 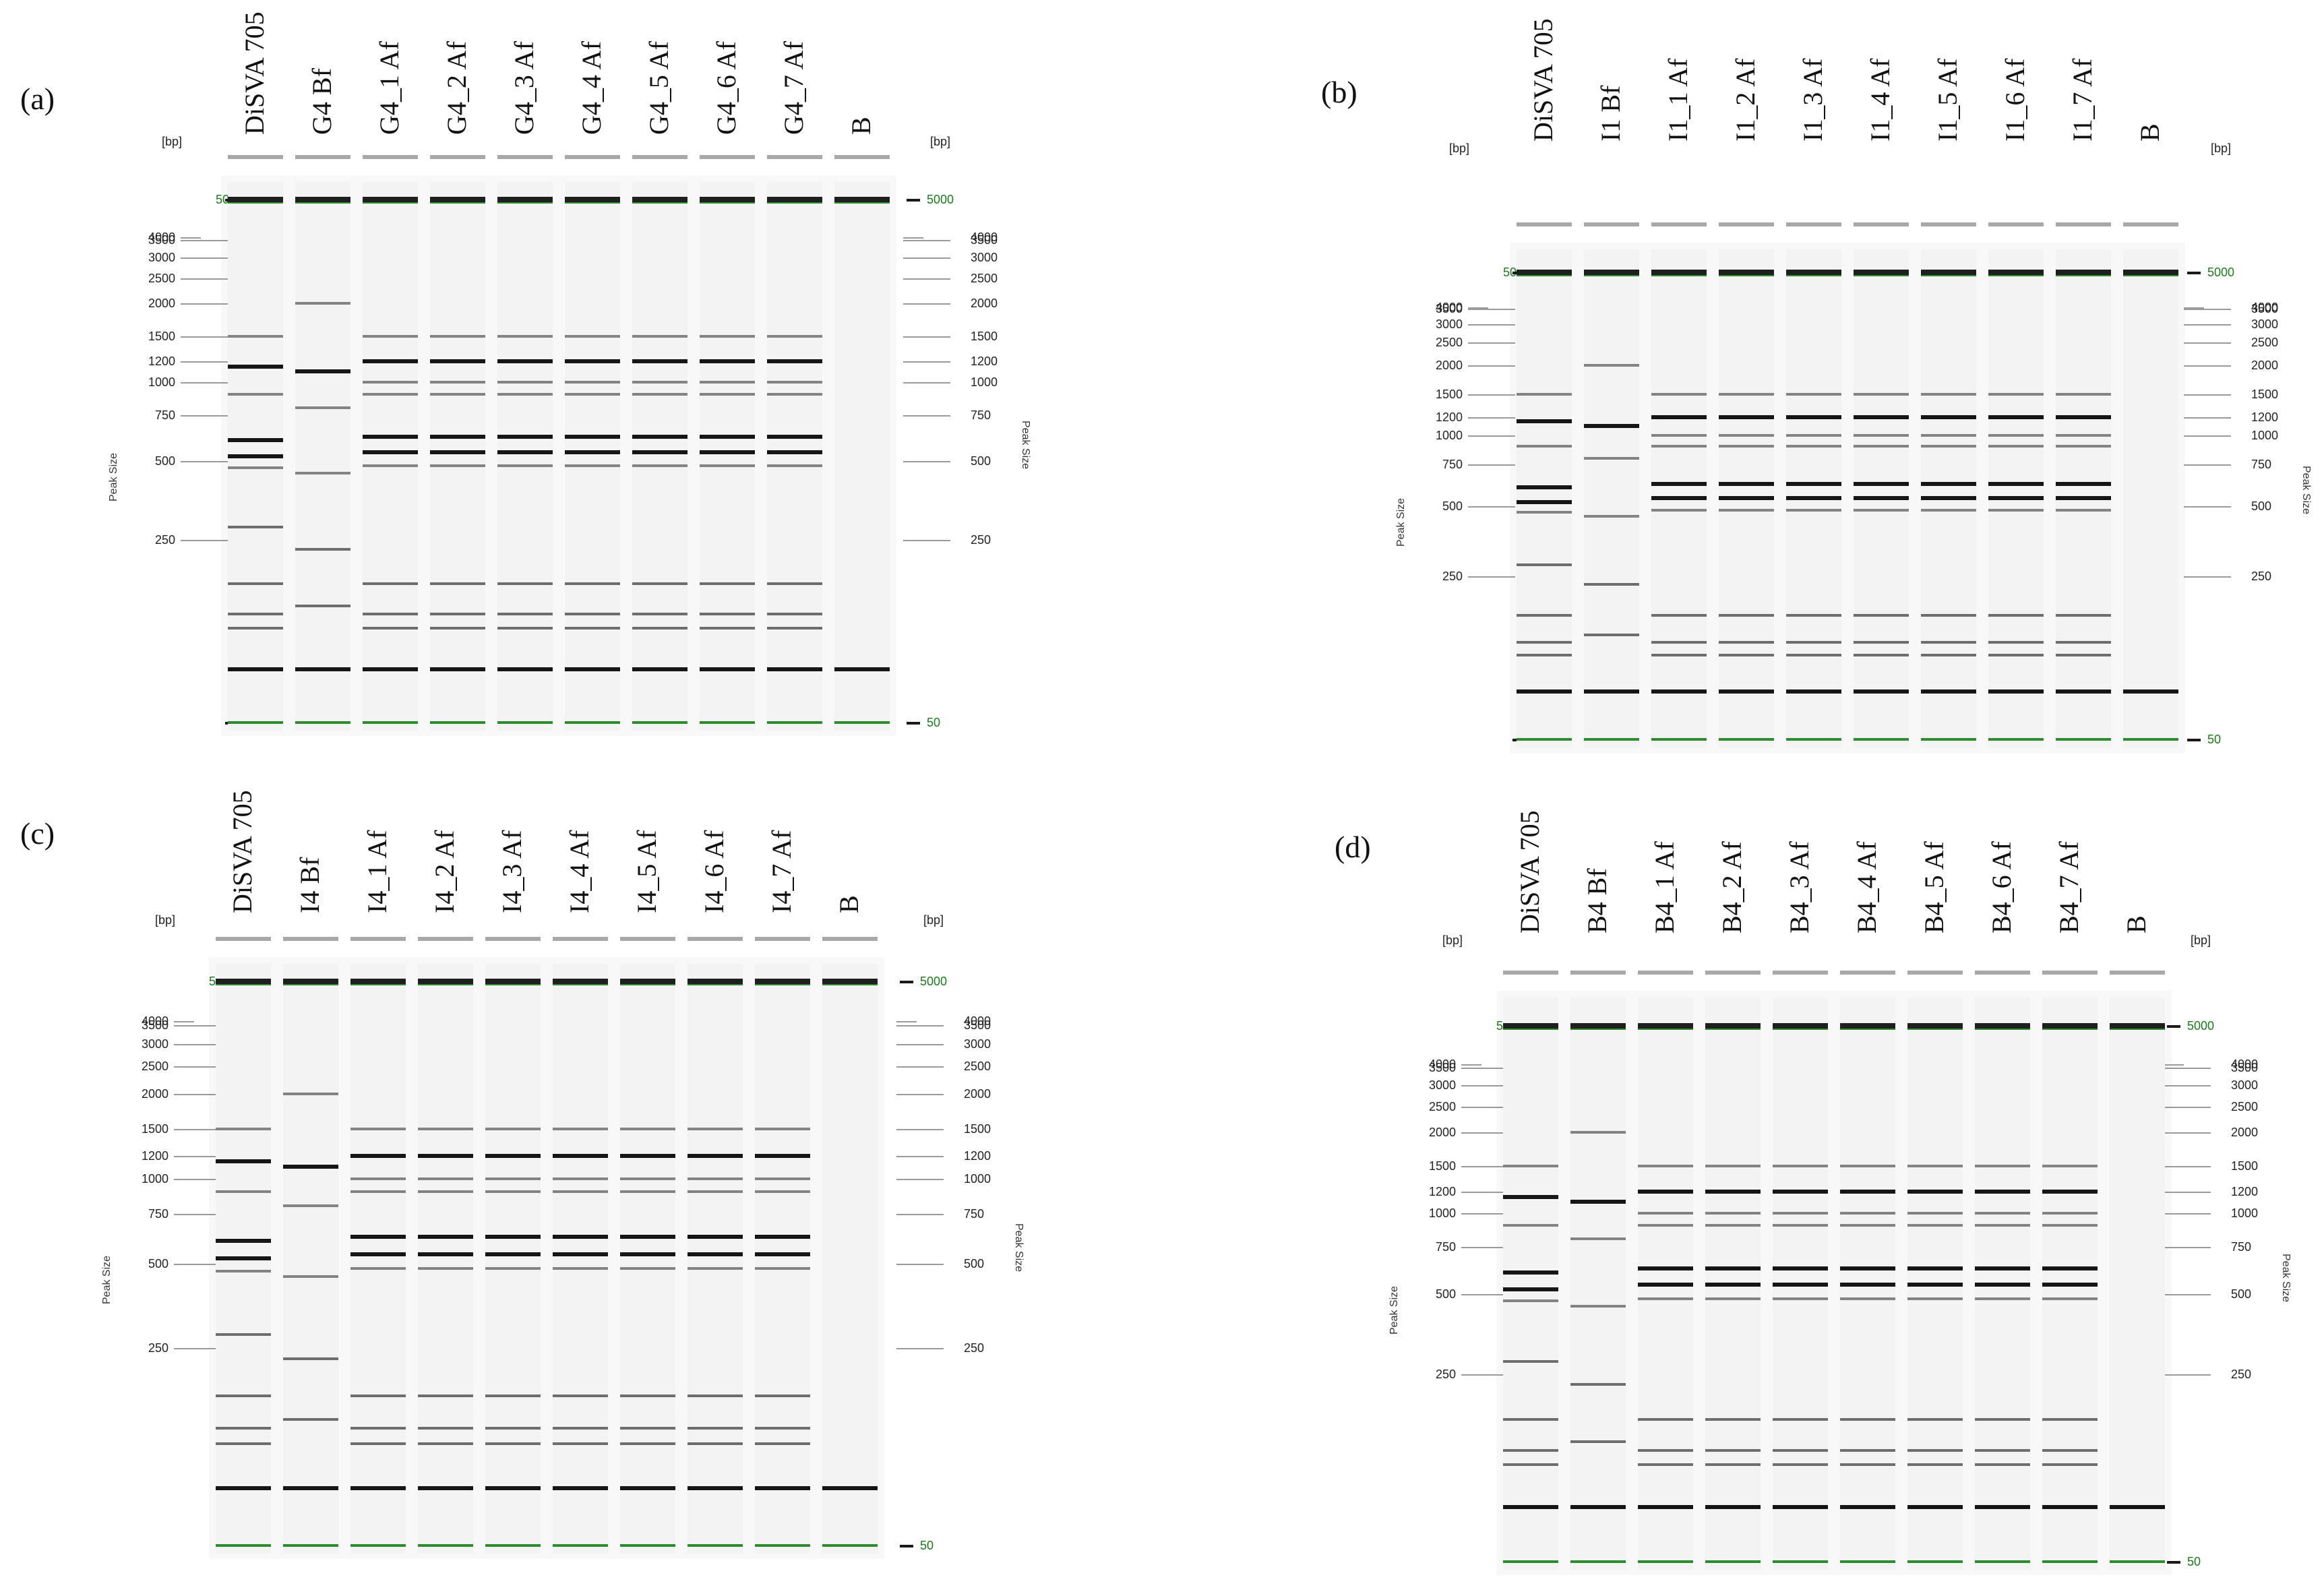 I want to click on ladder-label-right: 1000, so click(x=977, y=1178).